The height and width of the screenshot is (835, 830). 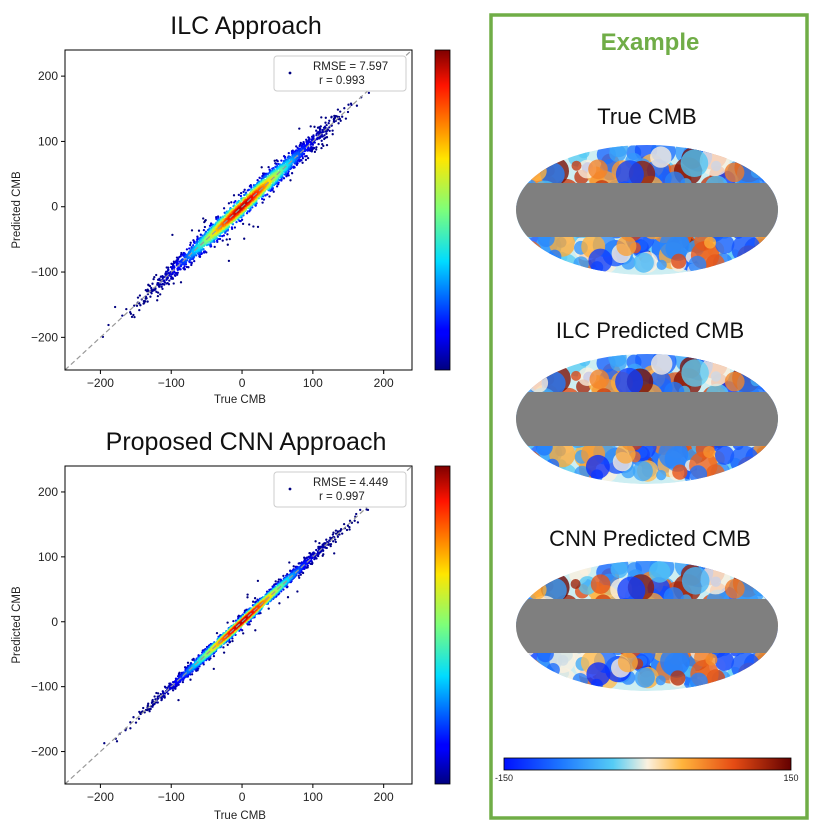 What do you see at coordinates (342, 81) in the screenshot?
I see `legend-r: r = 0.993` at bounding box center [342, 81].